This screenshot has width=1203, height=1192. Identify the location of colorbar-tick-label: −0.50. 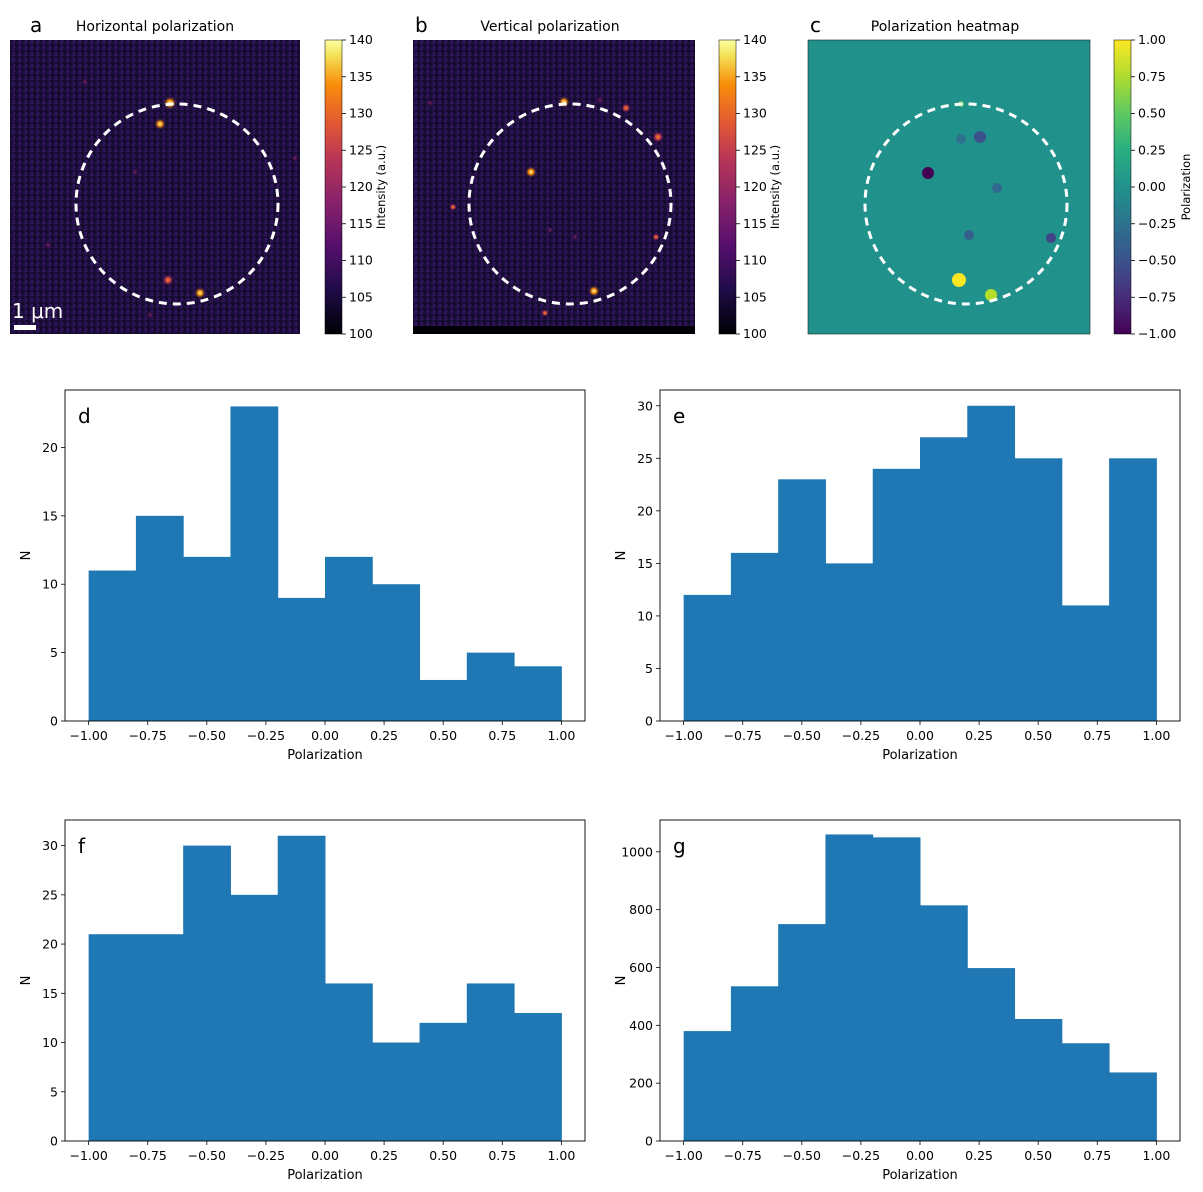
(1157, 260).